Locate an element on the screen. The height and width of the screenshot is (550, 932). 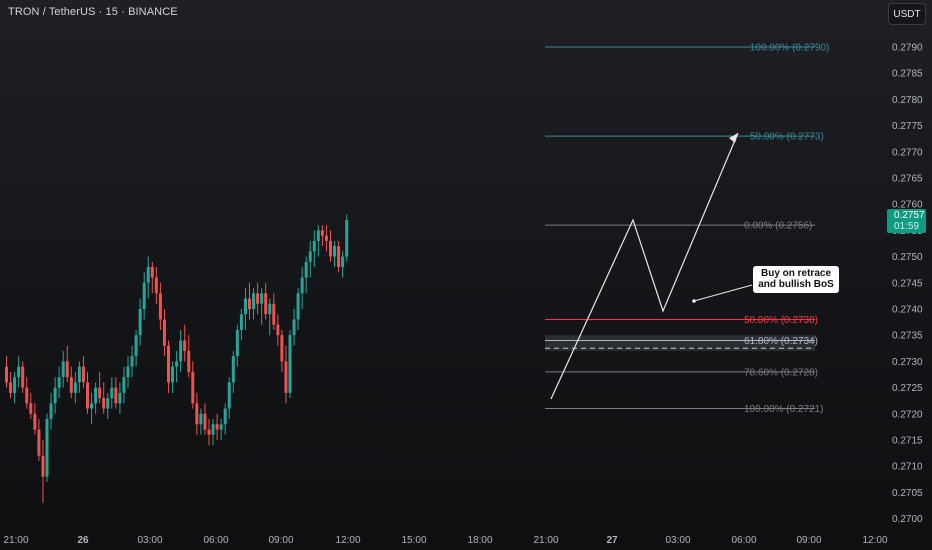
fib-level-label: 50.00% (0.2738) is located at coordinates (781, 320).